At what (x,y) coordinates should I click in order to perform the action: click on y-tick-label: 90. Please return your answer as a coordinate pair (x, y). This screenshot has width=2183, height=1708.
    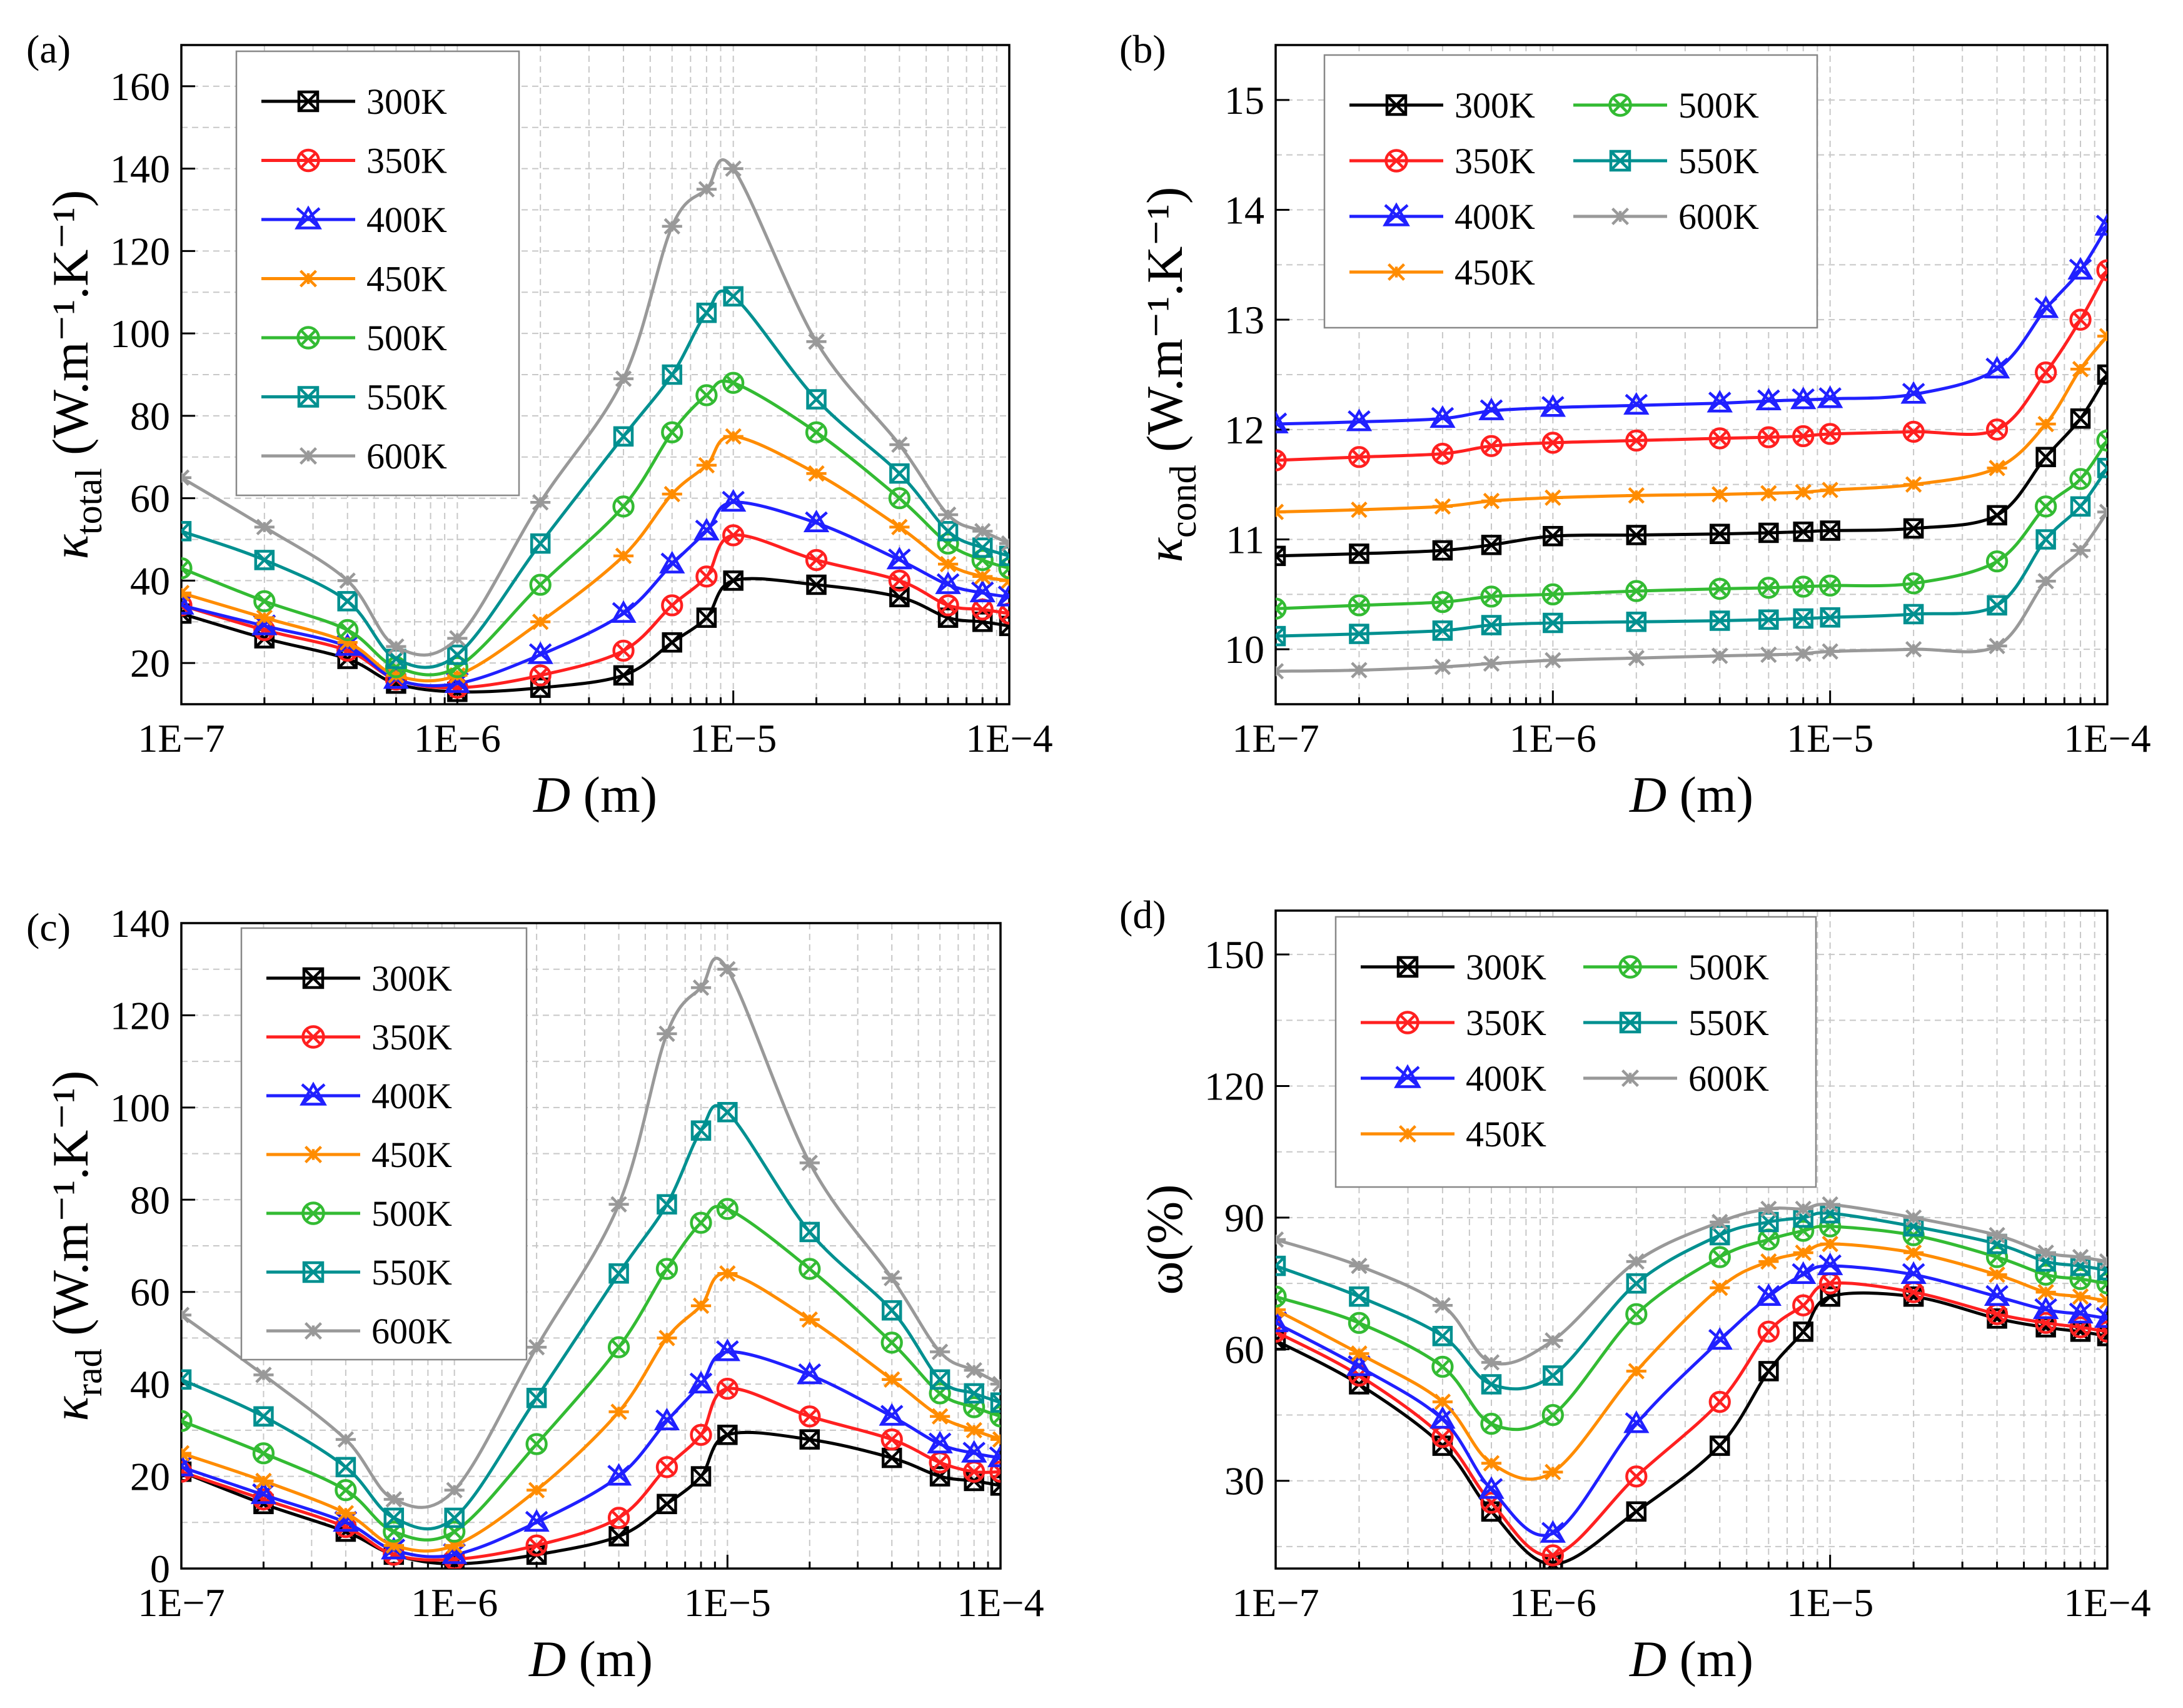
    Looking at the image, I should click on (1244, 1218).